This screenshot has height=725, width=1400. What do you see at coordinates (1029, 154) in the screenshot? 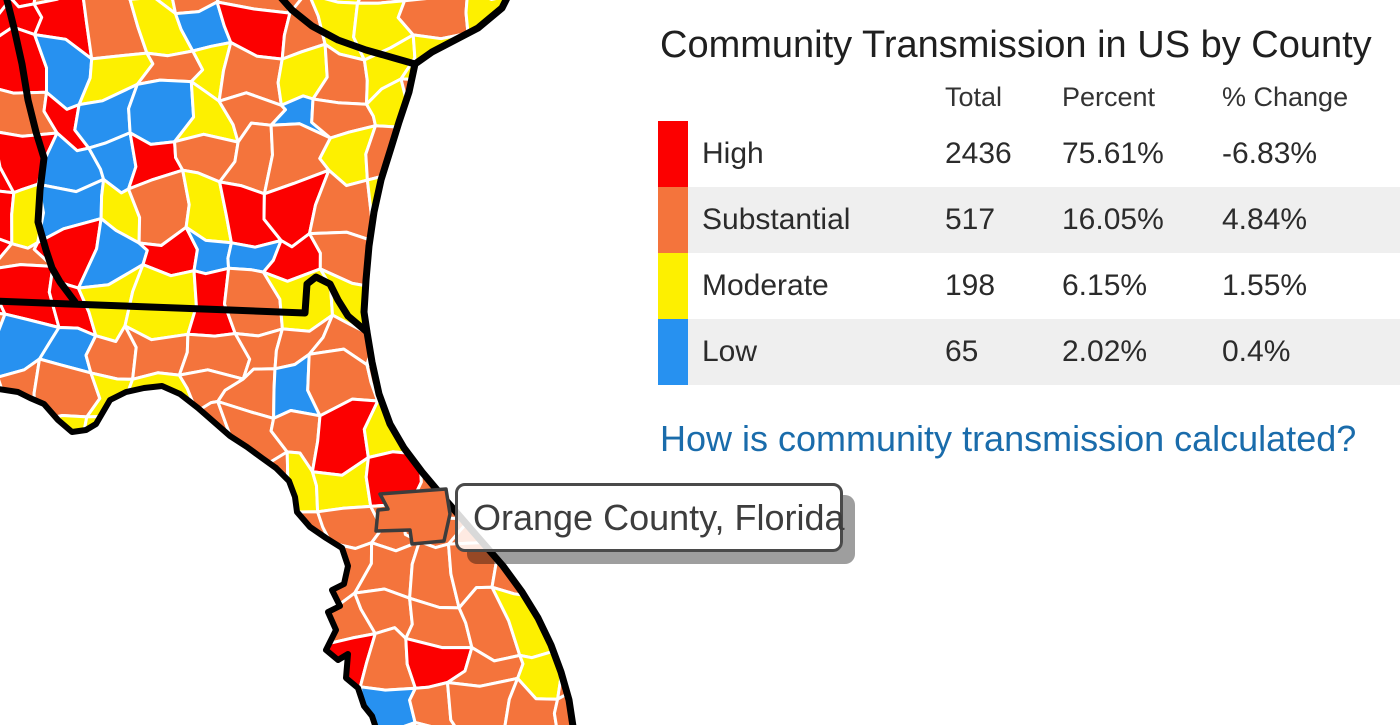
I see `legend-row-high: High 2436 75.61% -6.83%` at bounding box center [1029, 154].